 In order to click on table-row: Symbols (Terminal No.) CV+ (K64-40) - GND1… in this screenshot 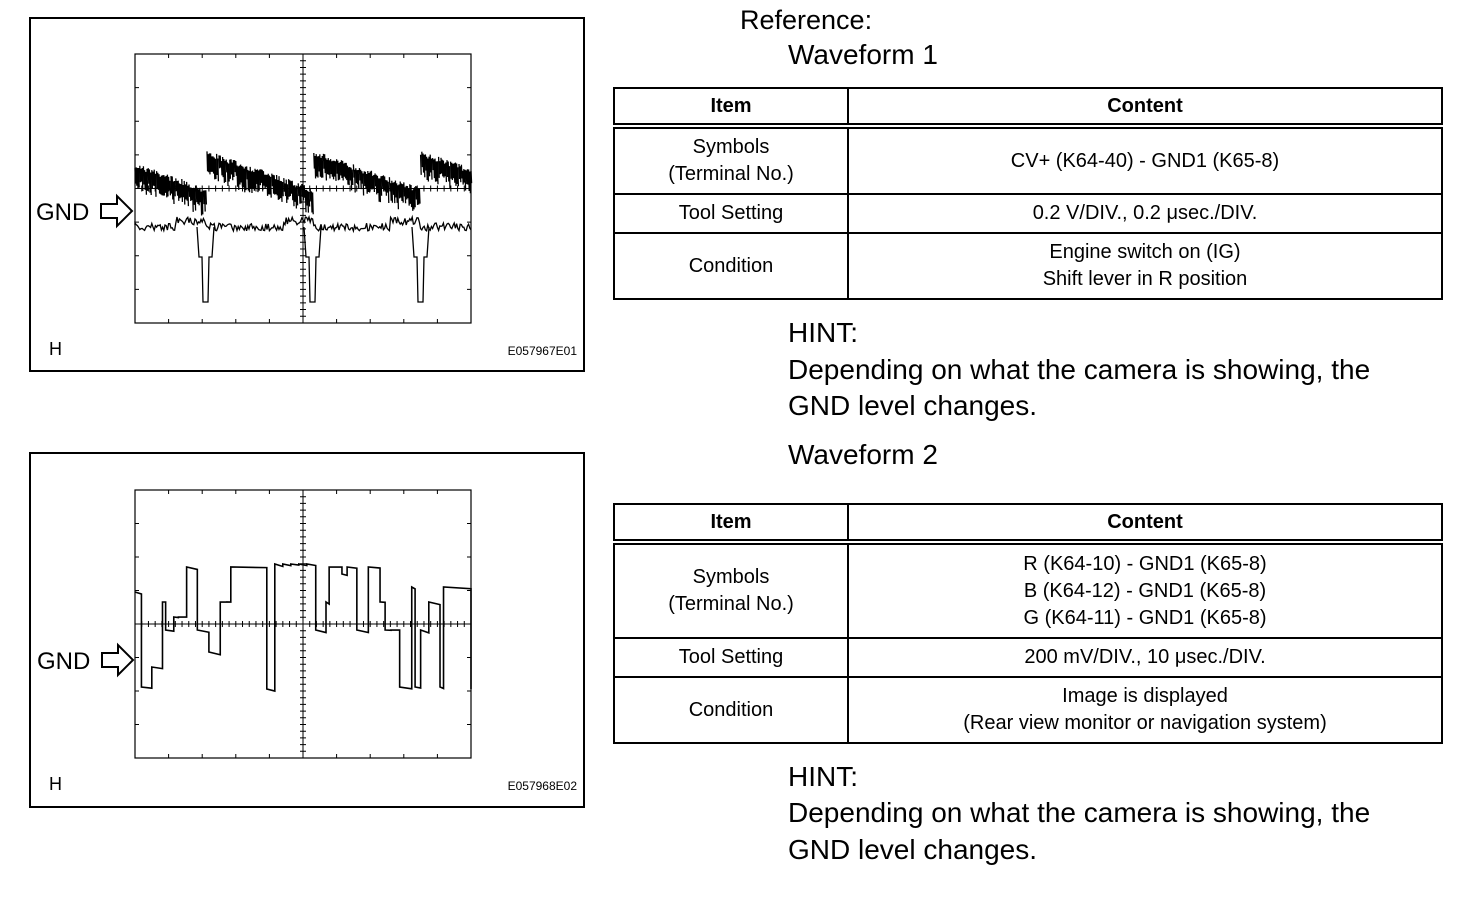, I will do `click(1028, 160)`.